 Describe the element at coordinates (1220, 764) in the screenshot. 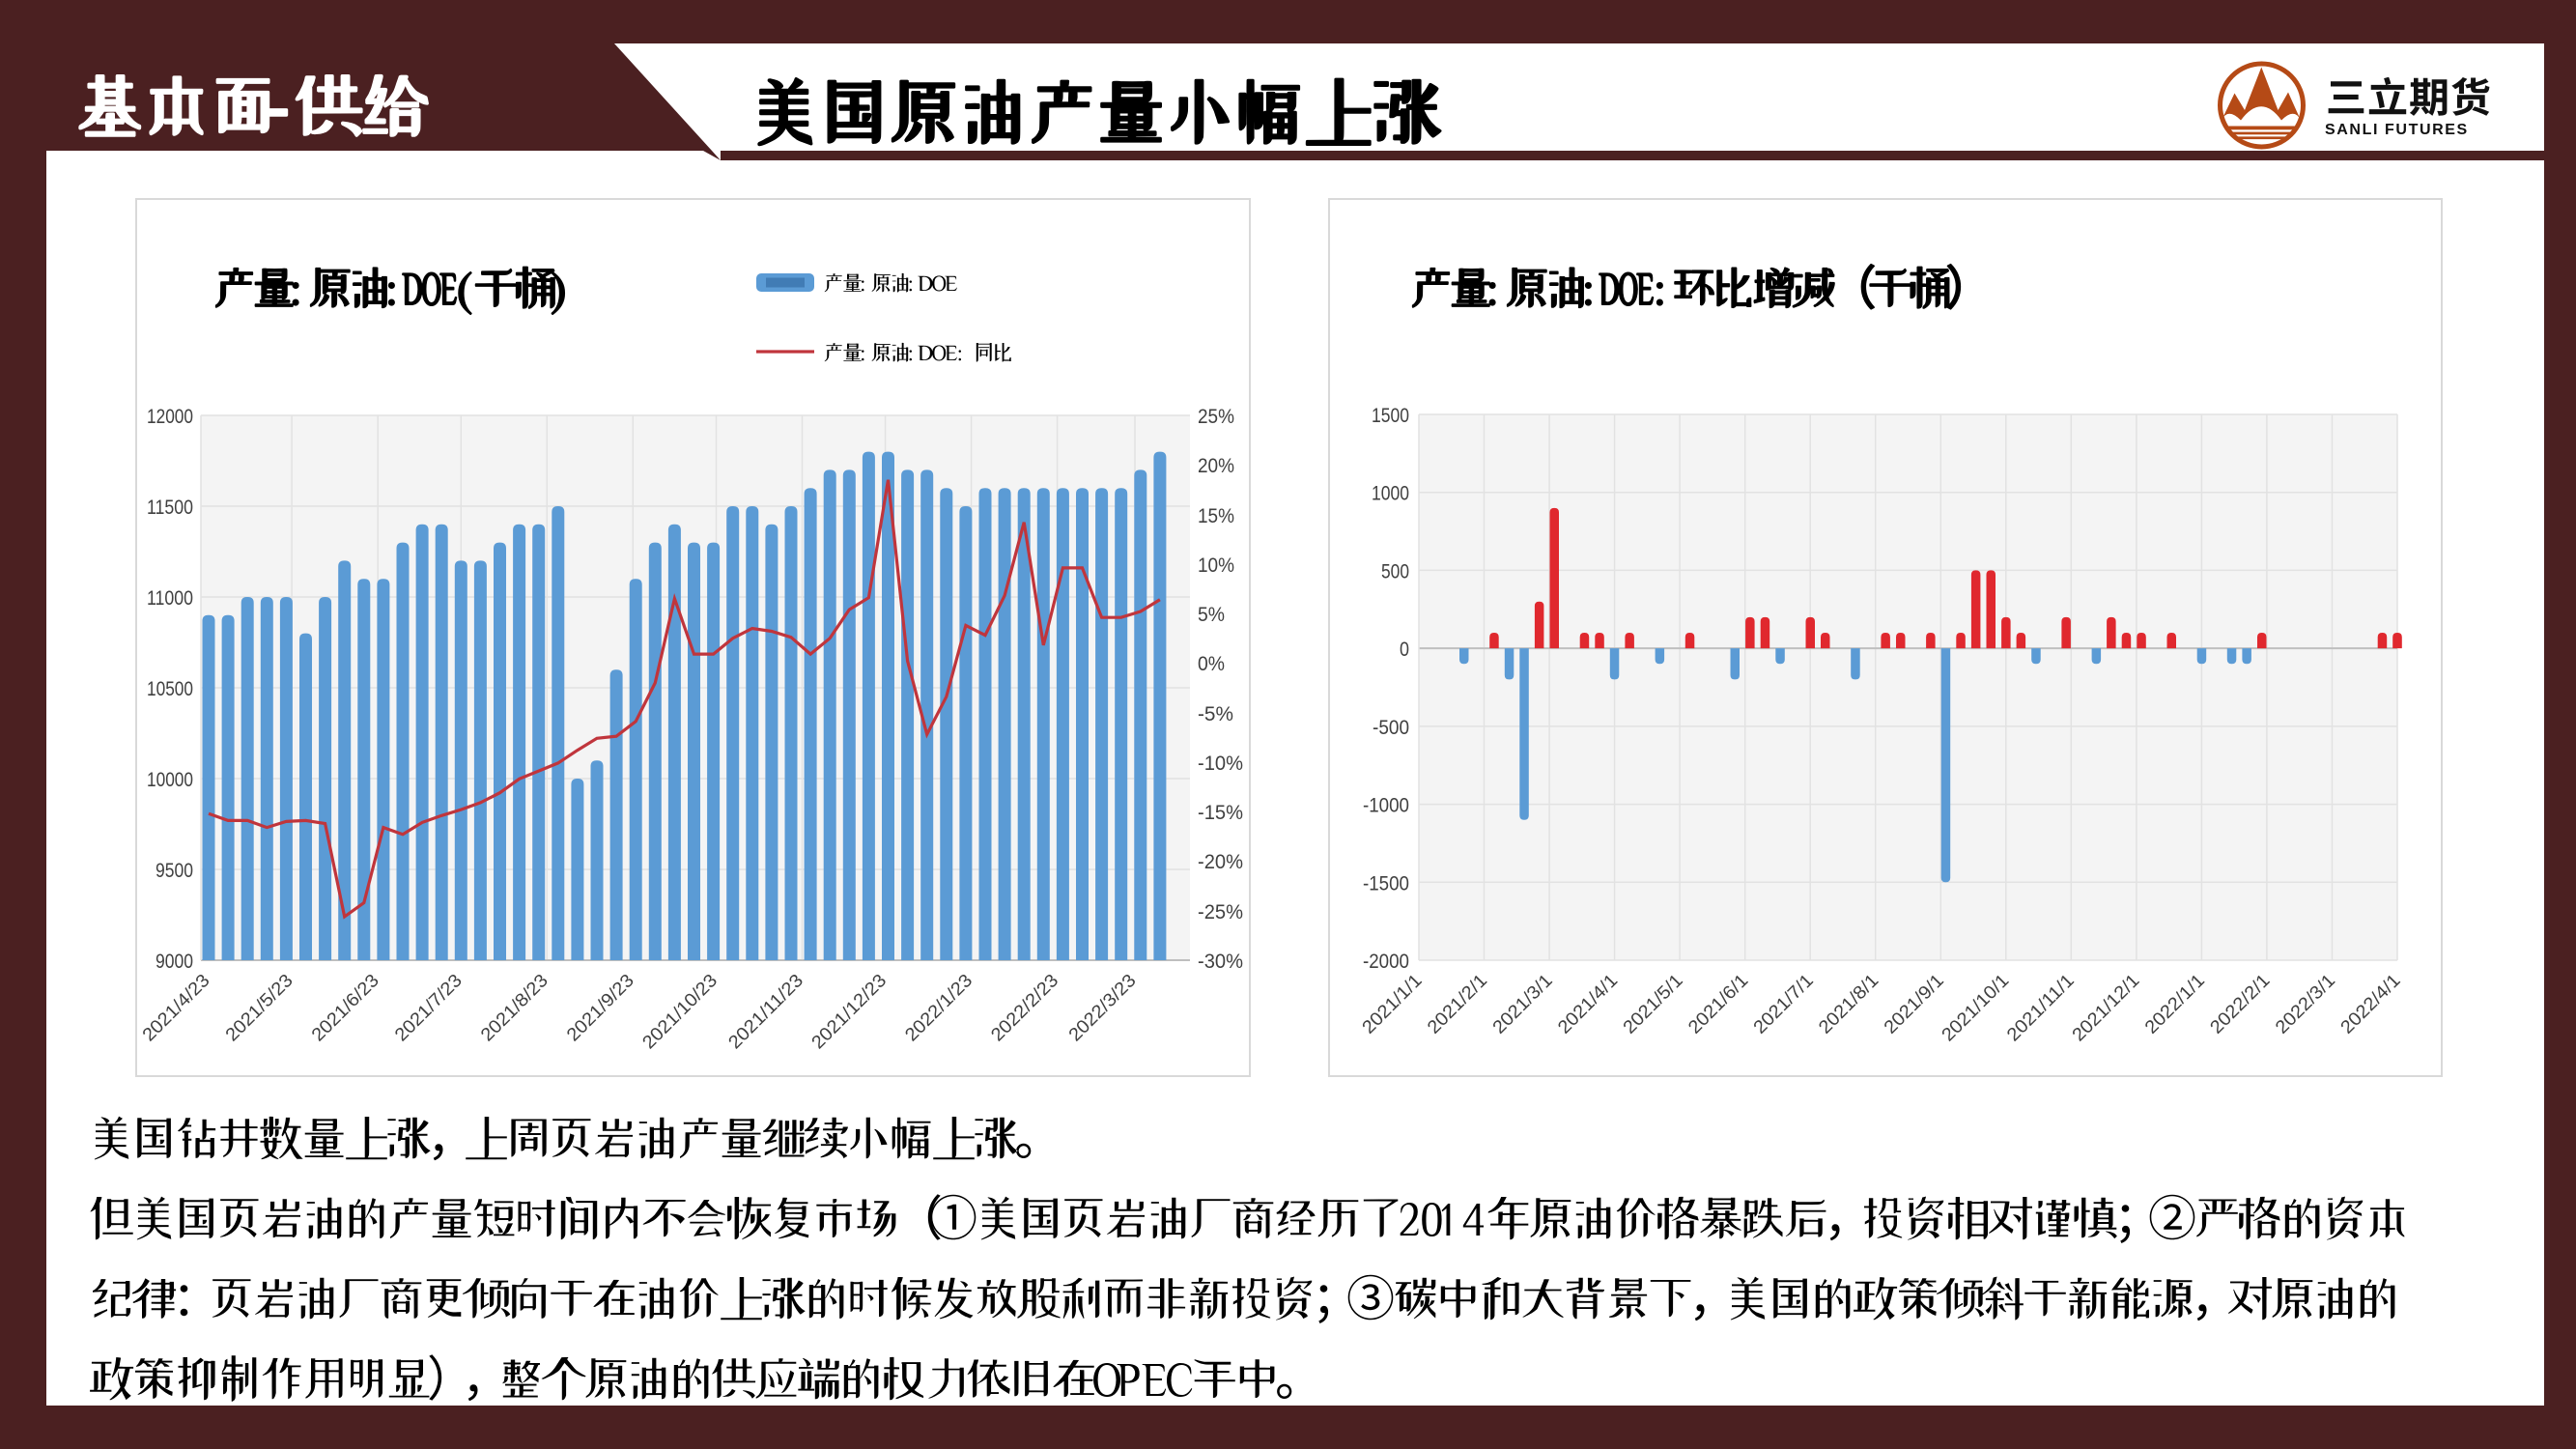

I see `svg-text: -10%` at that location.